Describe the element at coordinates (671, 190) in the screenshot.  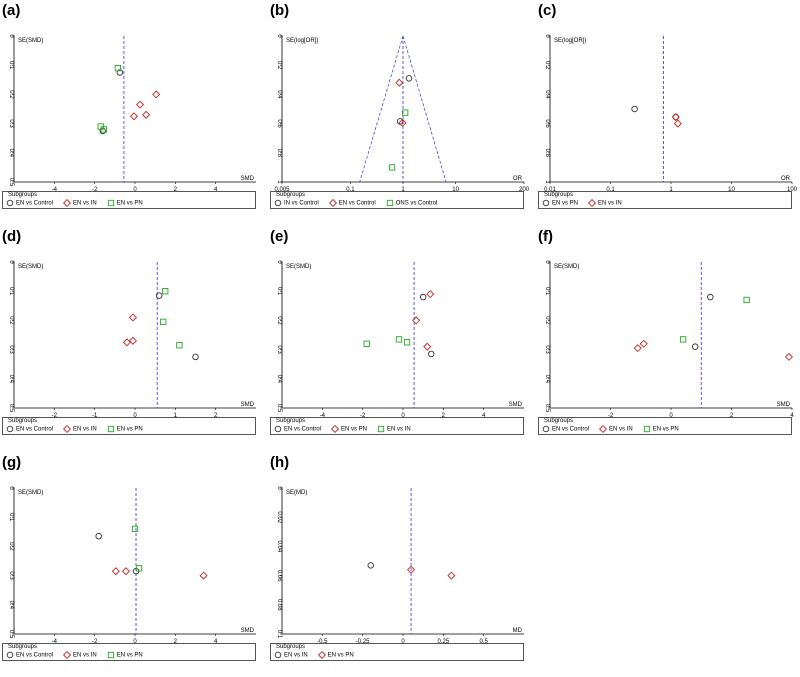
I see `x-tick-label: 1` at that location.